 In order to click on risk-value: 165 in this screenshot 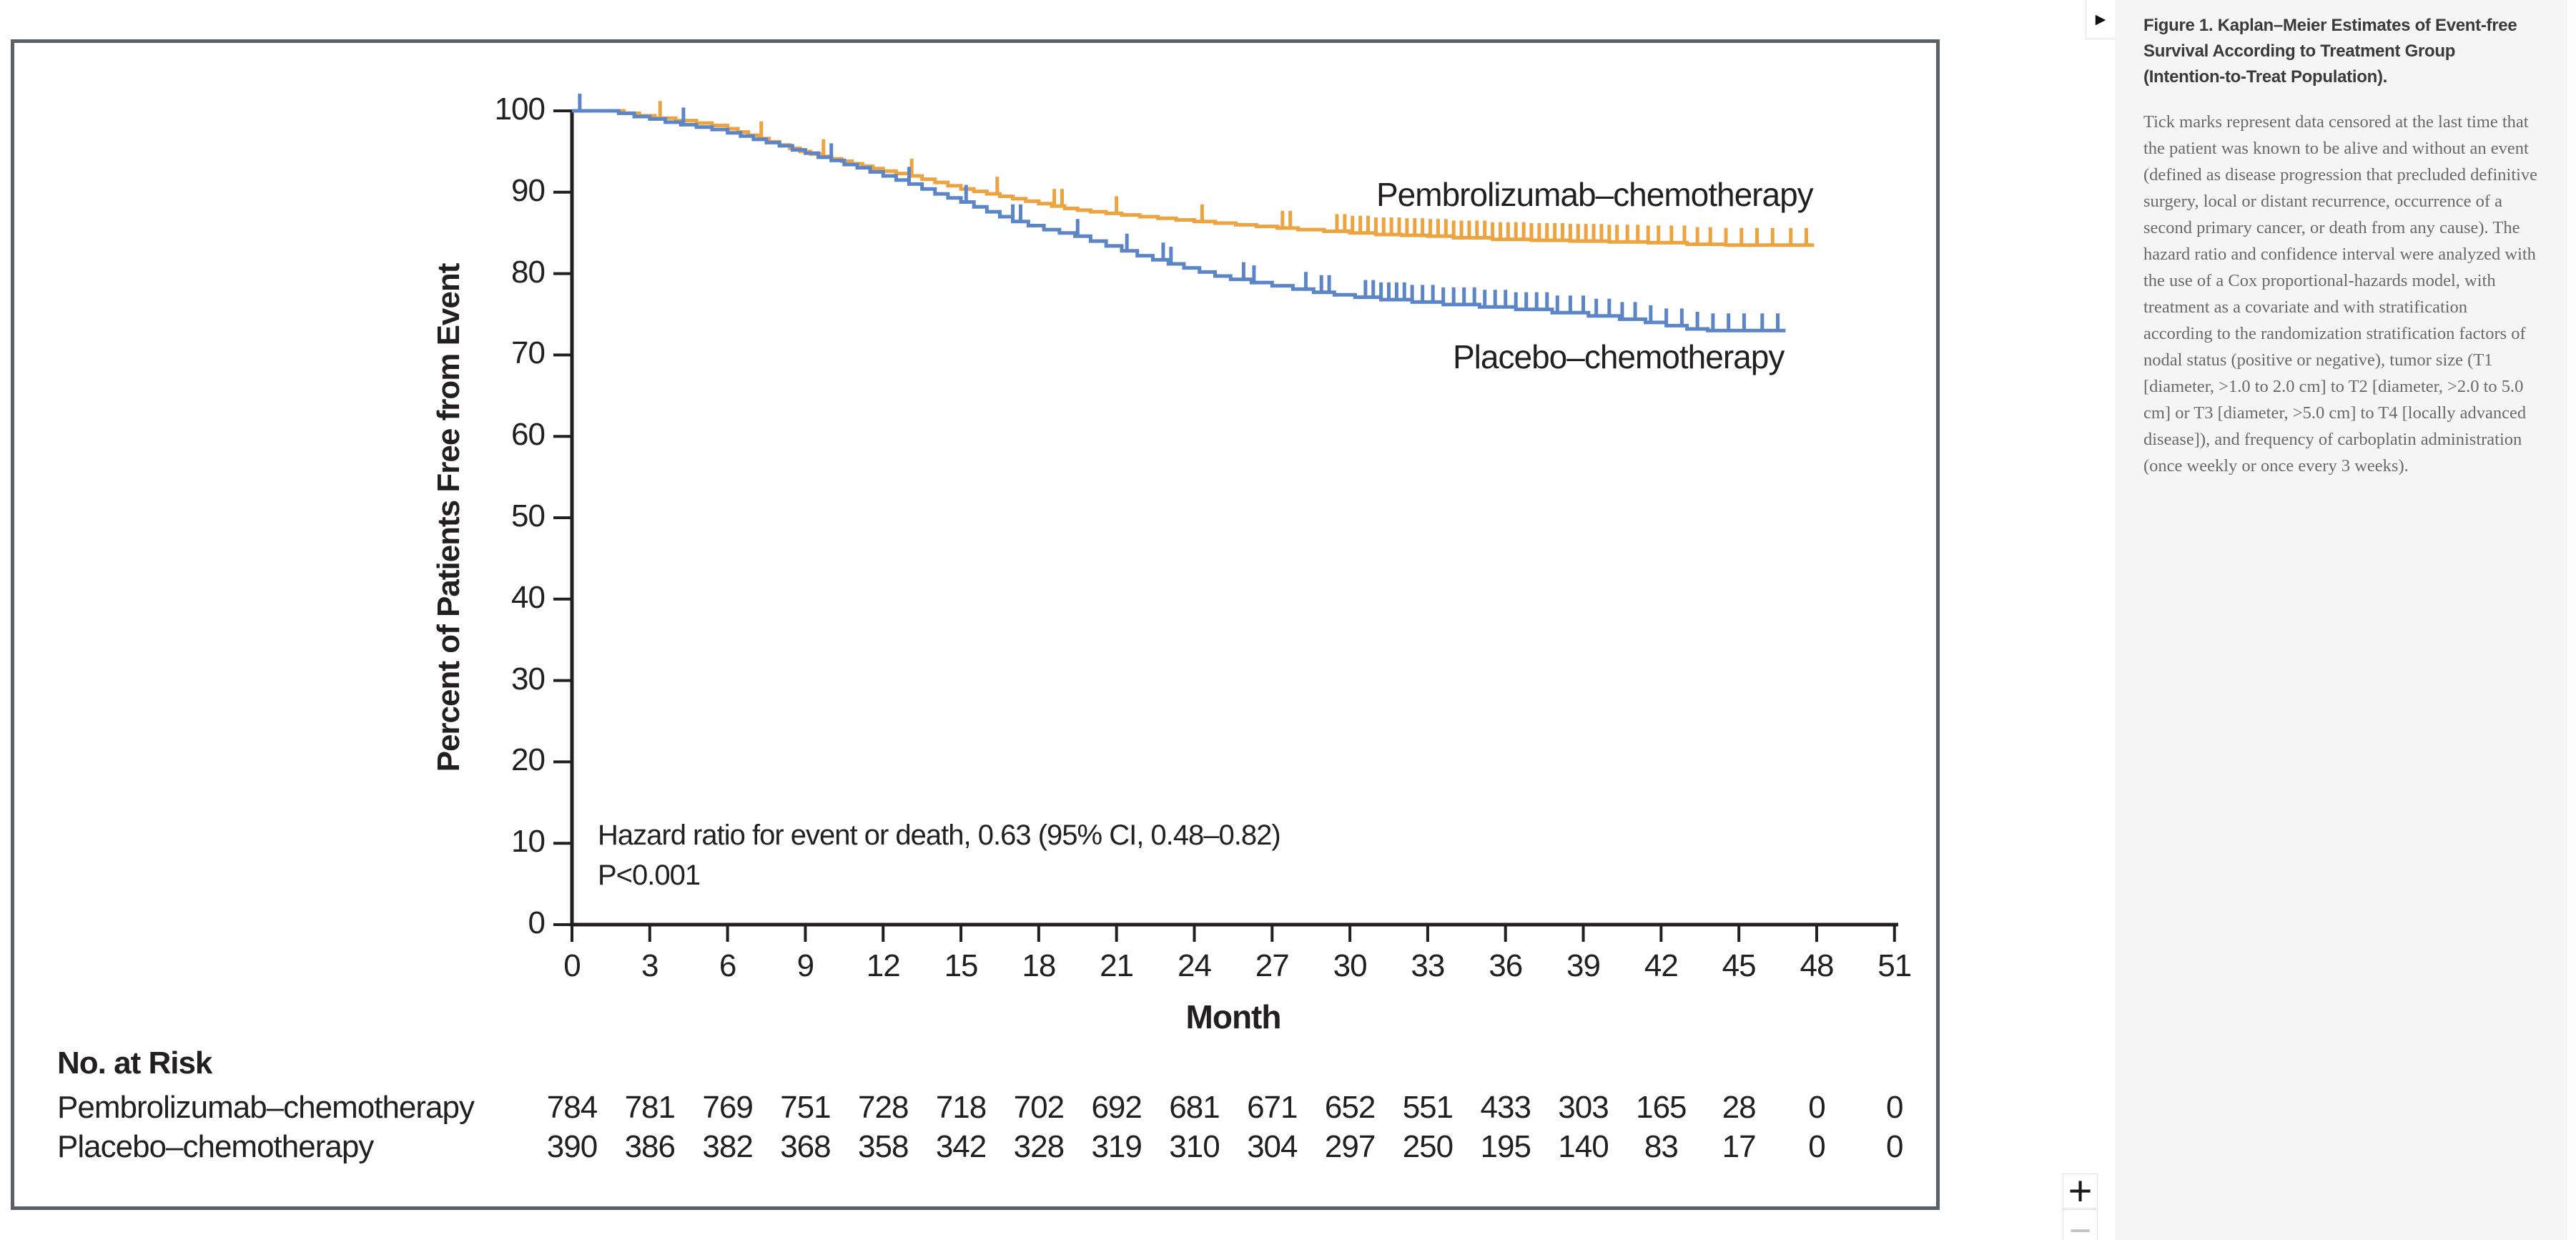, I will do `click(1661, 1108)`.